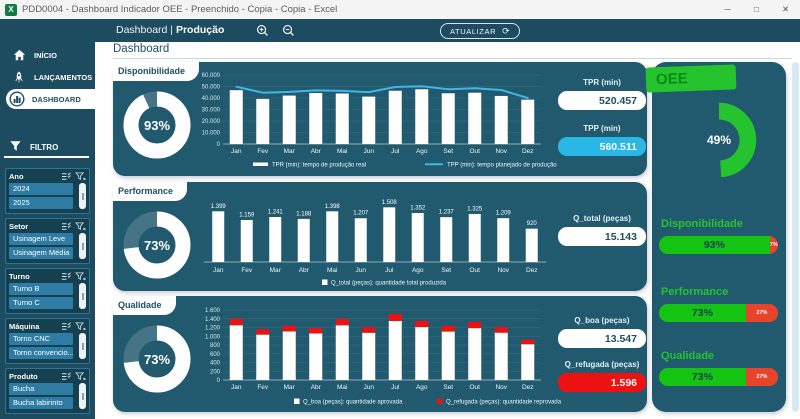  I want to click on svg-text: Abr, so click(304, 270).